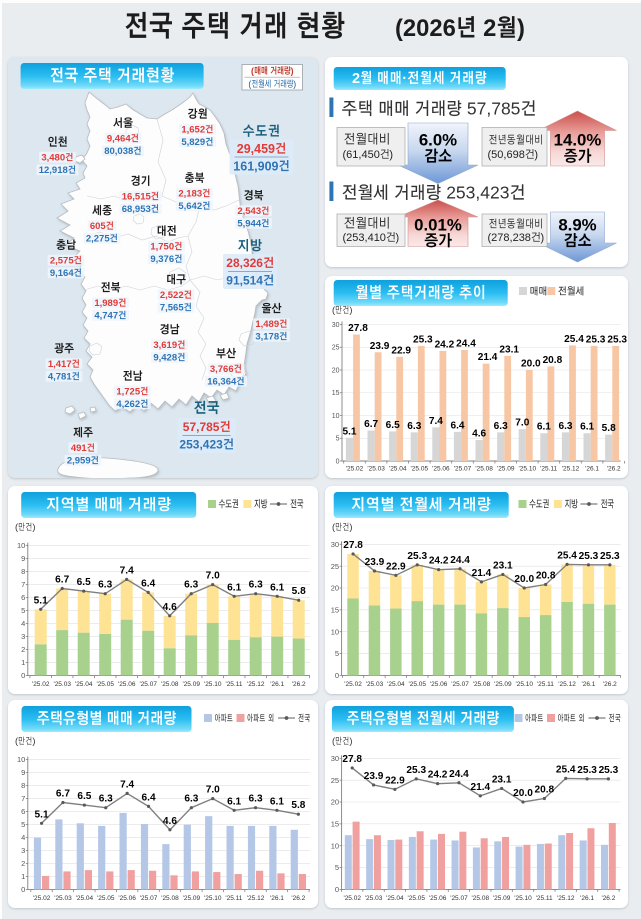 The image size is (641, 919). Describe the element at coordinates (249, 224) in the screenshot. I see `svg-text: 5,944` at that location.